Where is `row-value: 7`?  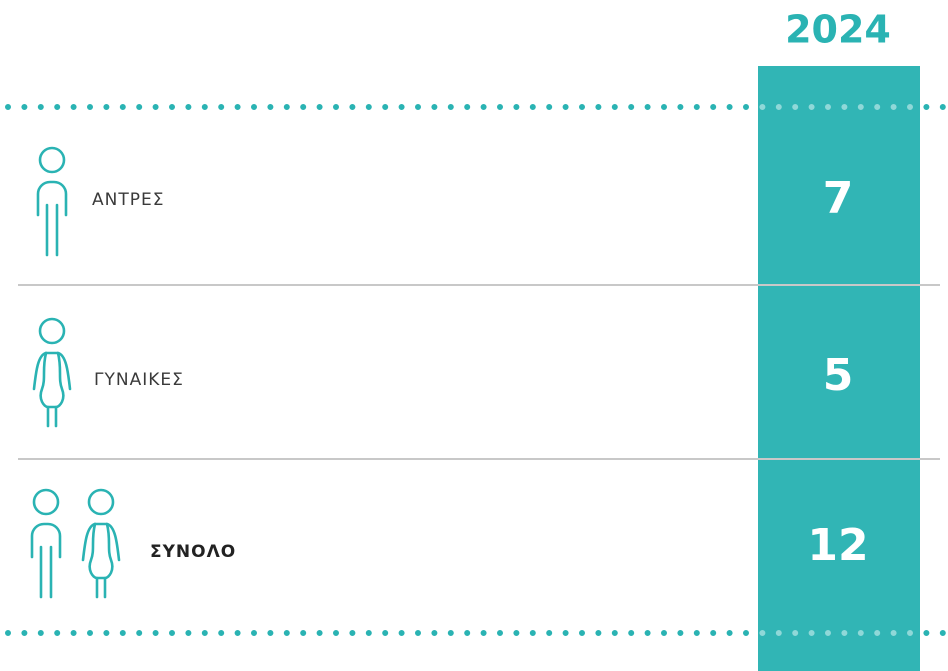 row-value: 7 is located at coordinates (838, 198).